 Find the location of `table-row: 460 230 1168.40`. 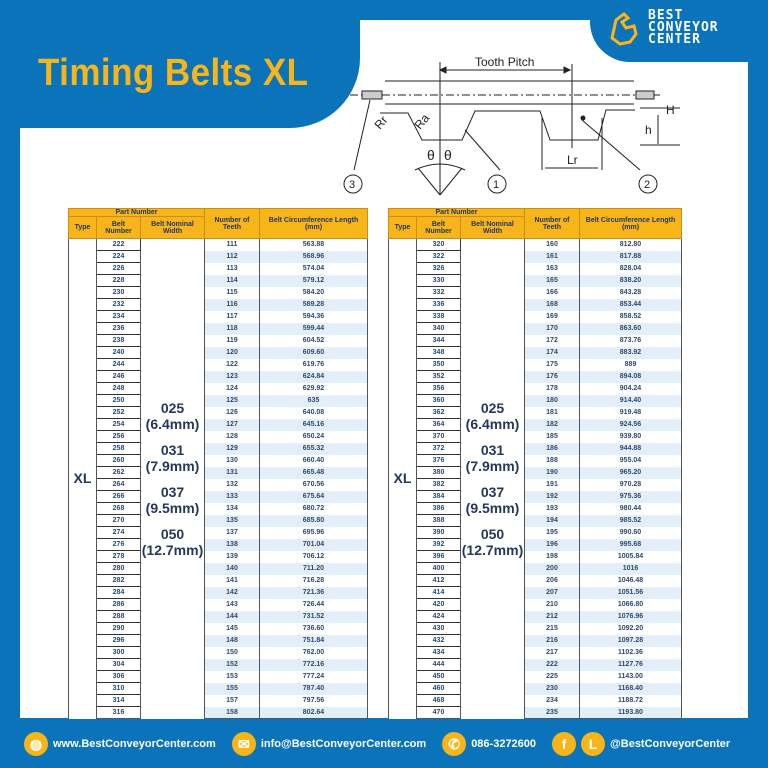

table-row: 460 230 1168.40 is located at coordinates (535, 688).